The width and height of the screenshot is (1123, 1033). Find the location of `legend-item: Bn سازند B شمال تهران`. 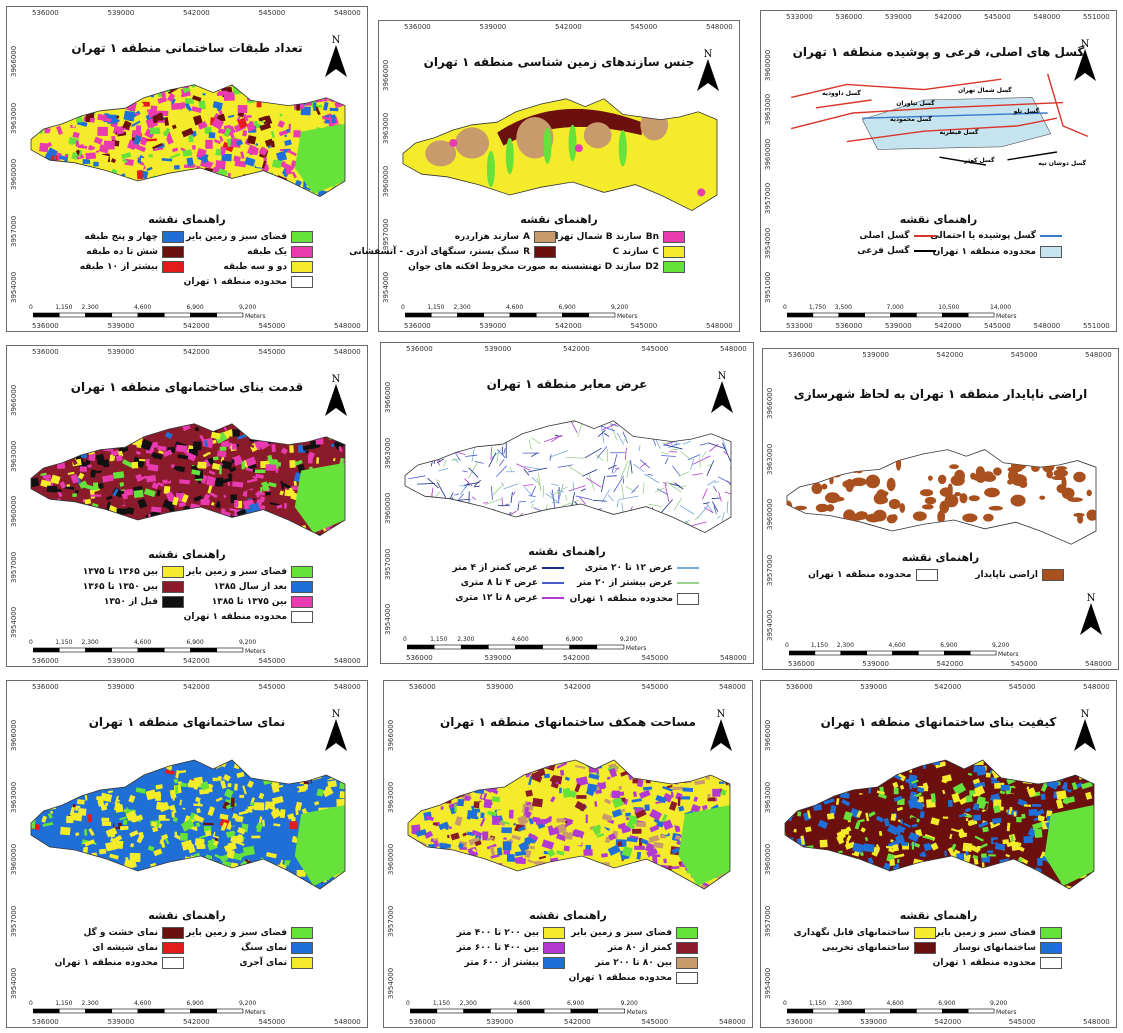

legend-item: Bn سازند B شمال تهران is located at coordinates (616, 237).